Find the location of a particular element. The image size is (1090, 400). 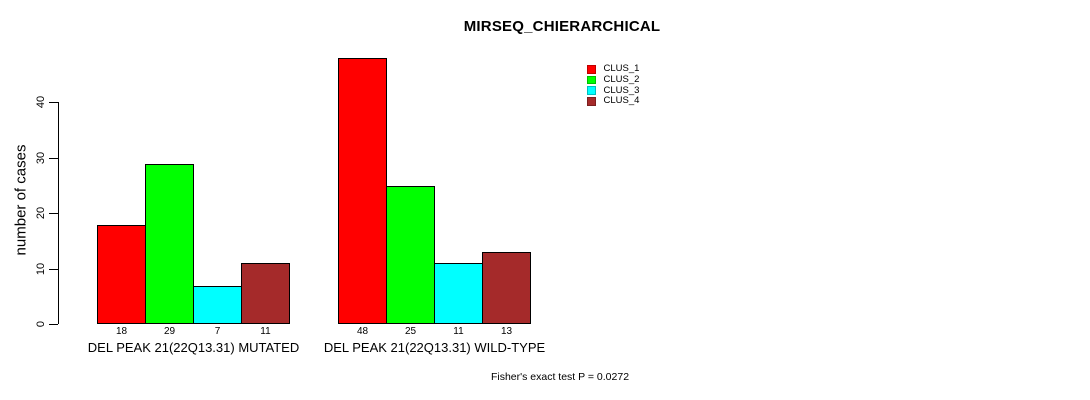

legend-item: CLUS_3 is located at coordinates (613, 90).